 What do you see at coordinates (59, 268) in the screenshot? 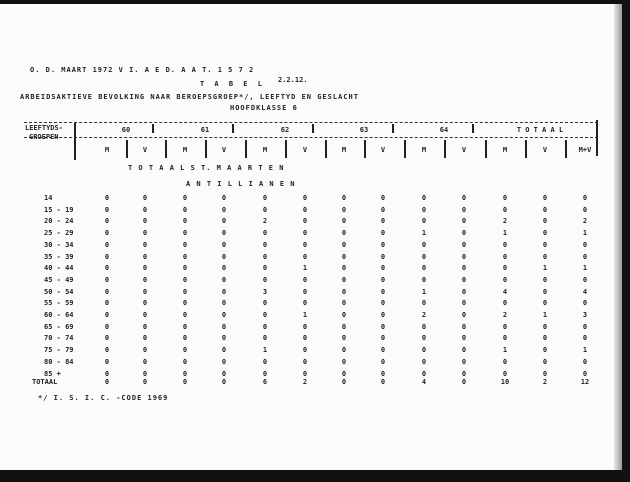
I see `age-group-label: 40 - 44` at bounding box center [59, 268].